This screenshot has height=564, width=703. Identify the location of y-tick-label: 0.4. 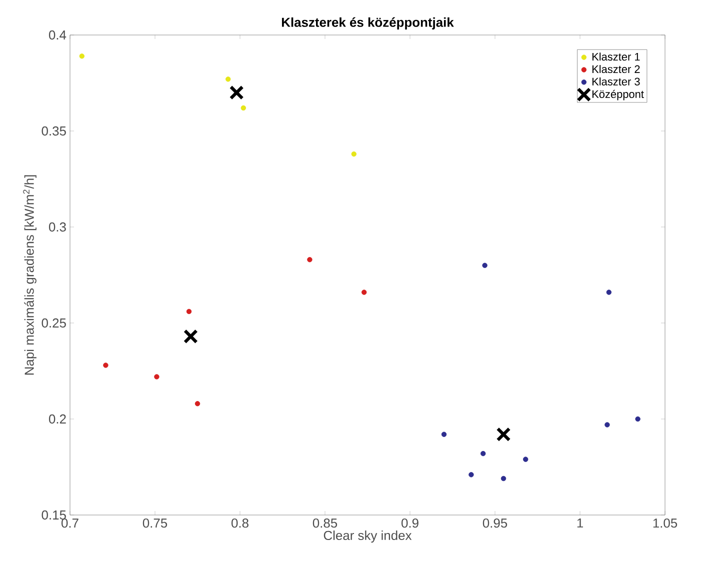
(57, 35).